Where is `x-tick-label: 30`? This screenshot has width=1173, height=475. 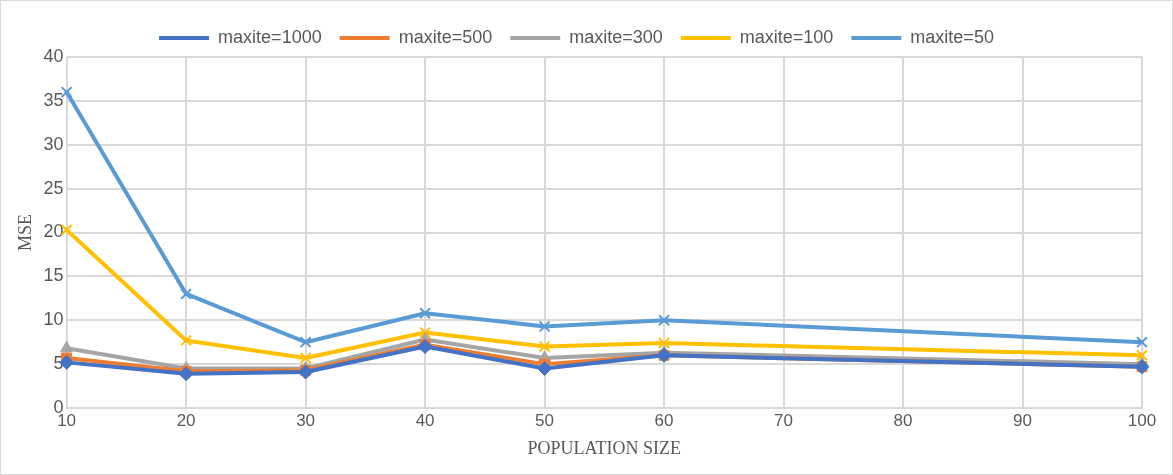 x-tick-label: 30 is located at coordinates (306, 420).